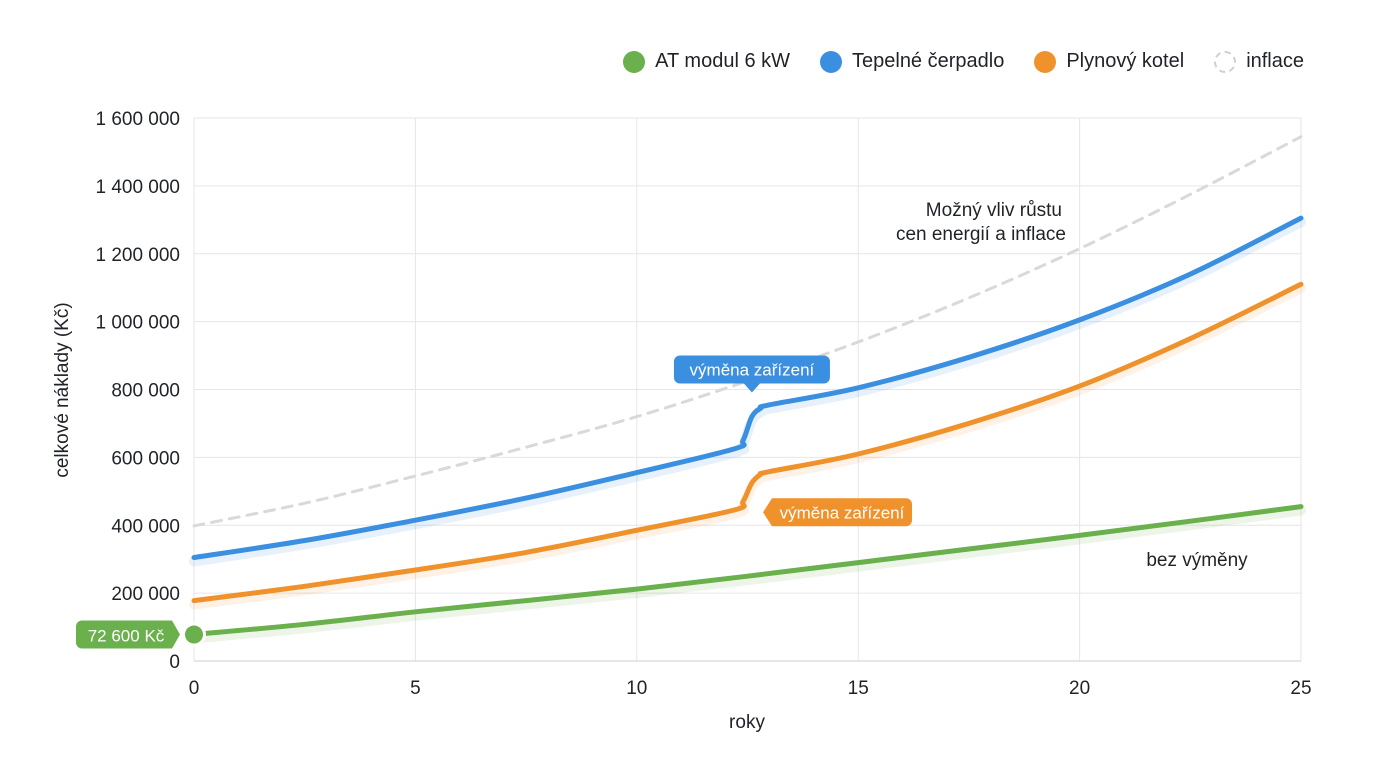 The width and height of the screenshot is (1376, 768). What do you see at coordinates (137, 255) in the screenshot?
I see `y-tick-label: 1 200 000` at bounding box center [137, 255].